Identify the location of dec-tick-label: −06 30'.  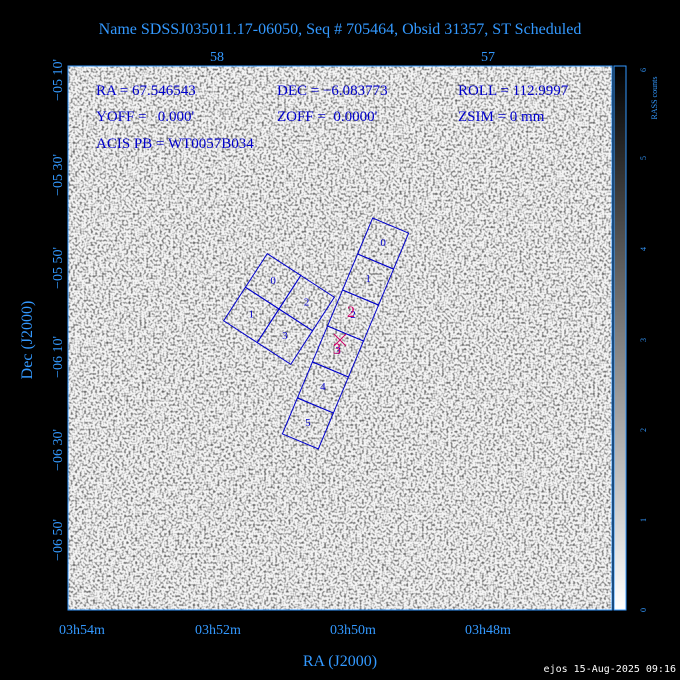
(58, 450).